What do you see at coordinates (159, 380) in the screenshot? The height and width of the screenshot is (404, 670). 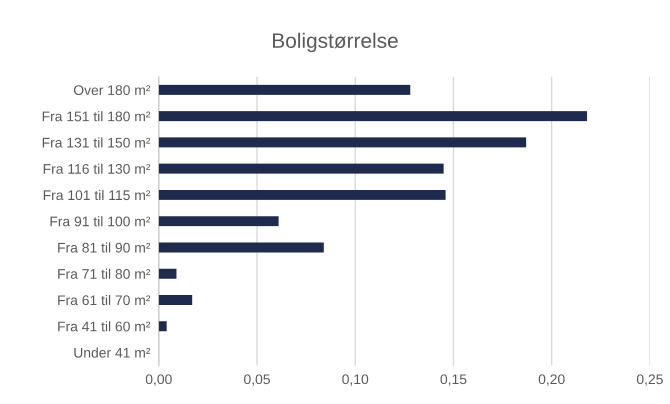 I see `x-tick-label: 0,00` at bounding box center [159, 380].